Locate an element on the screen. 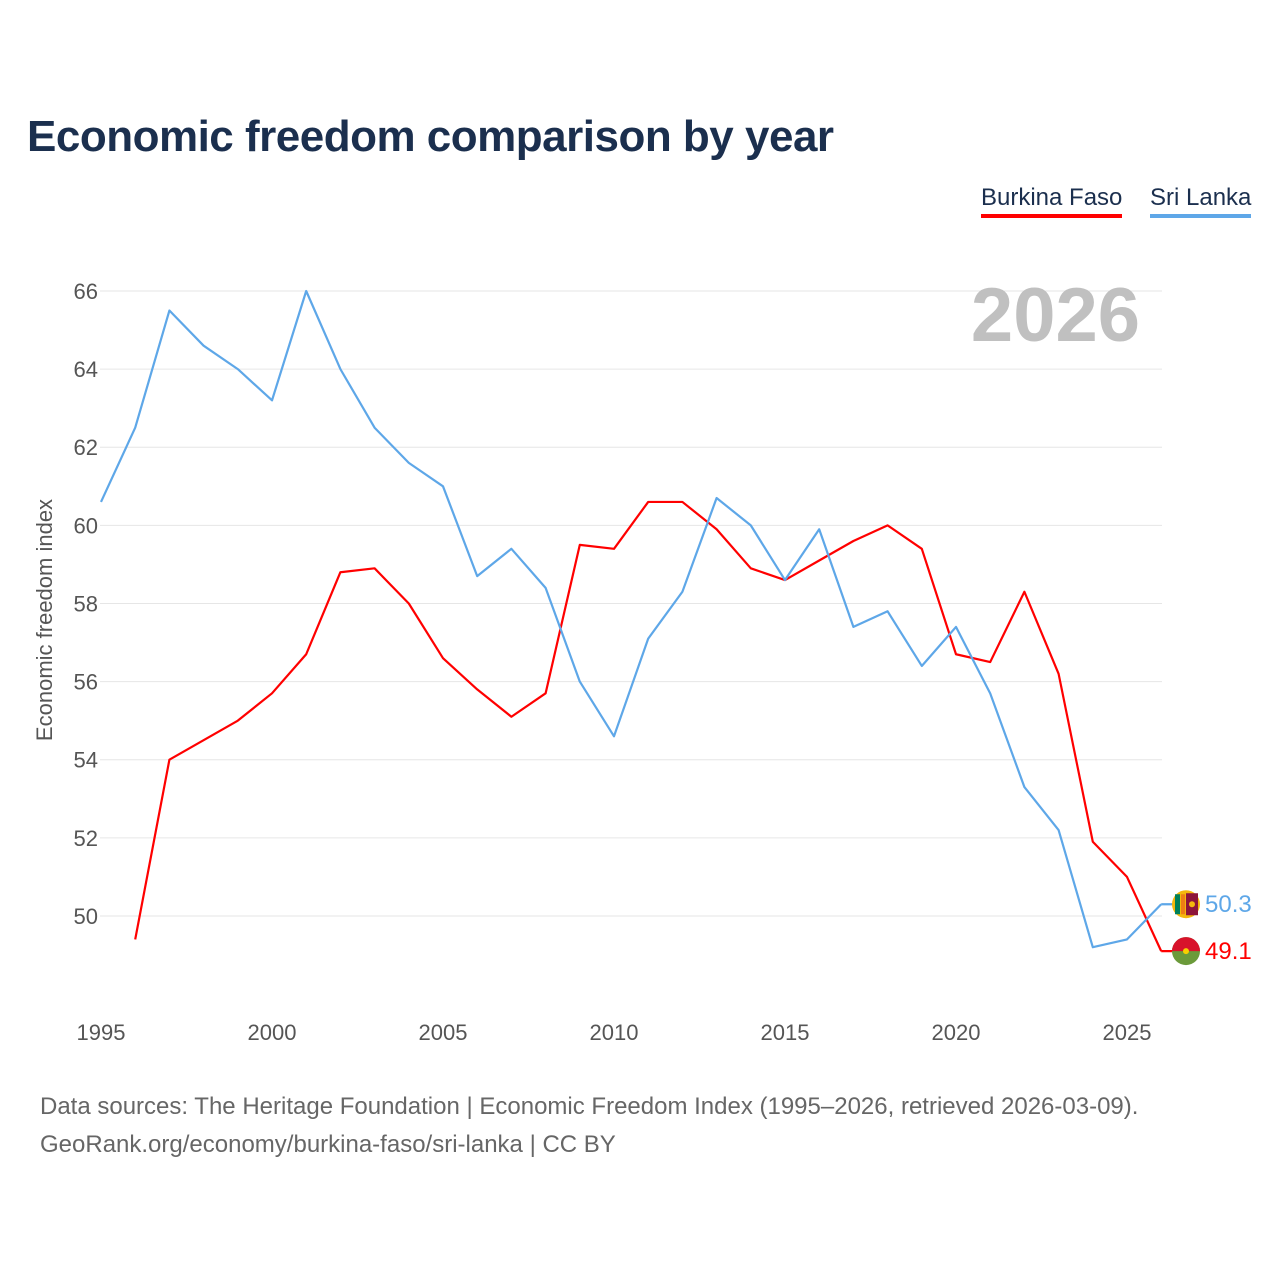  x-tick-label: 2015 is located at coordinates (785, 1032).